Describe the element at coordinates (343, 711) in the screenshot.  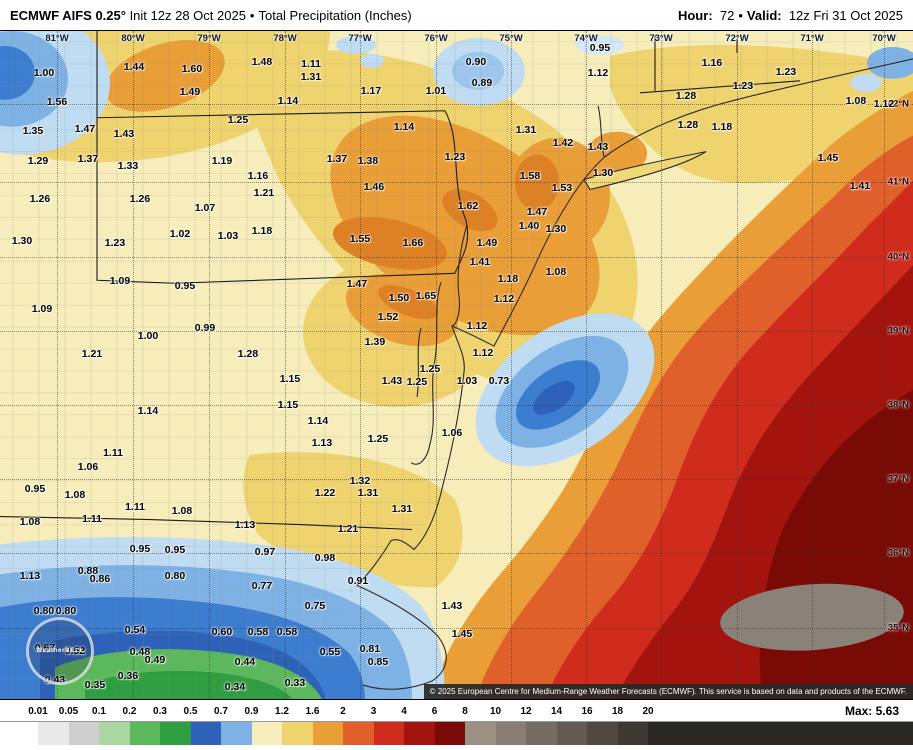
I see `colorbar-tick-label: 2` at that location.